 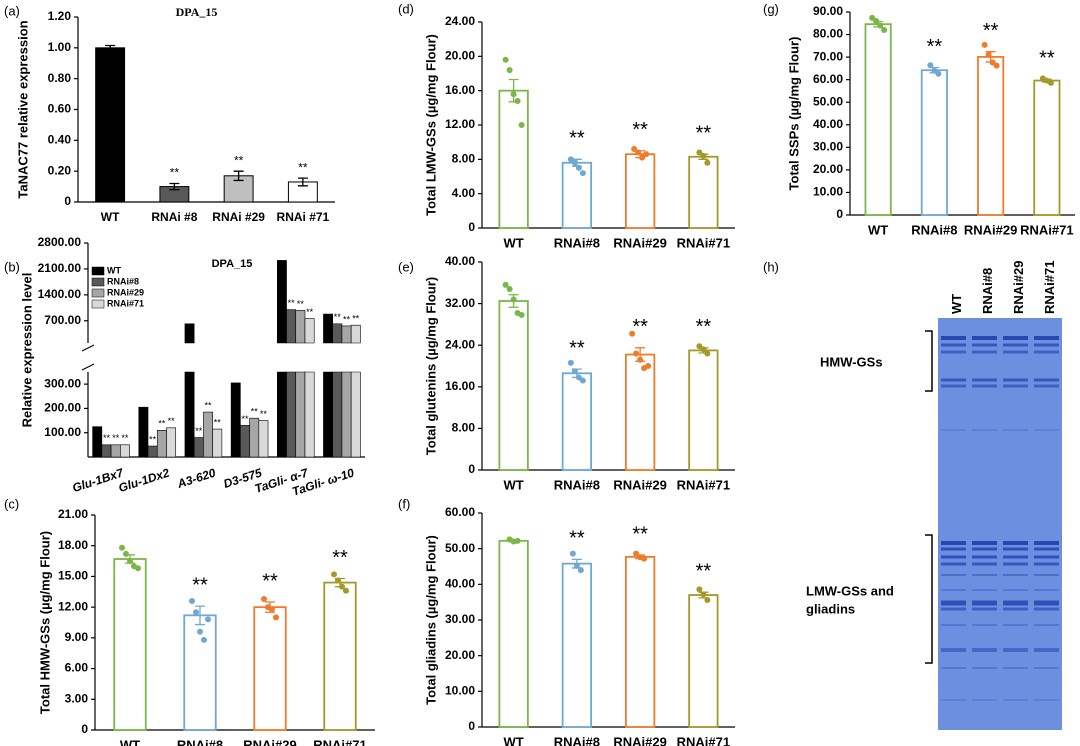 What do you see at coordinates (88, 357) in the screenshot?
I see `axis-break` at bounding box center [88, 357].